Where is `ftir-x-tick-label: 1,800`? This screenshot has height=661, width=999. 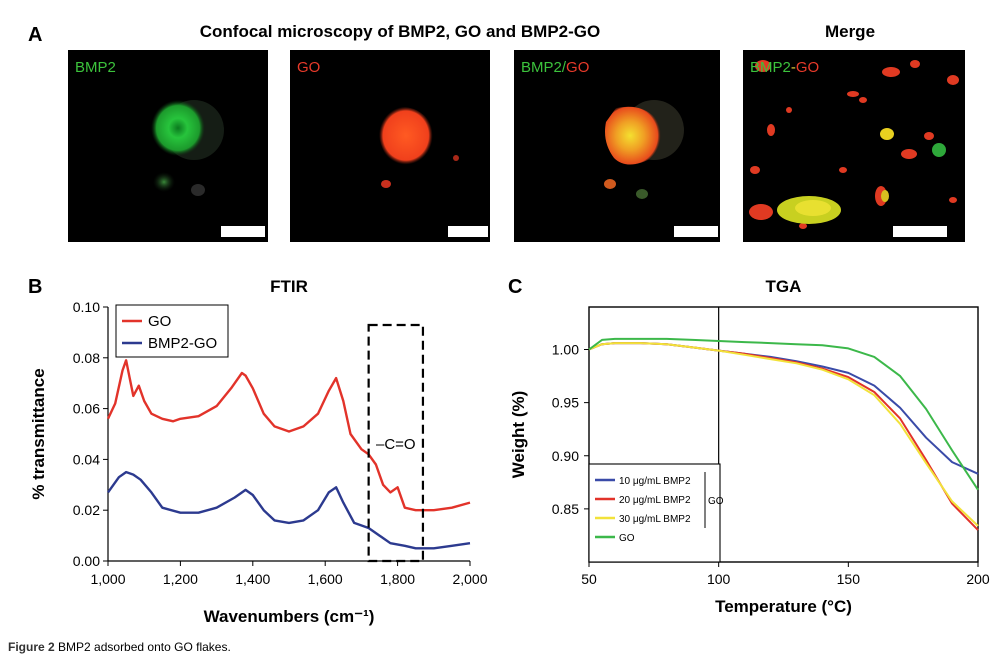
ftir-x-tick-label: 1,800 is located at coordinates (397, 579).